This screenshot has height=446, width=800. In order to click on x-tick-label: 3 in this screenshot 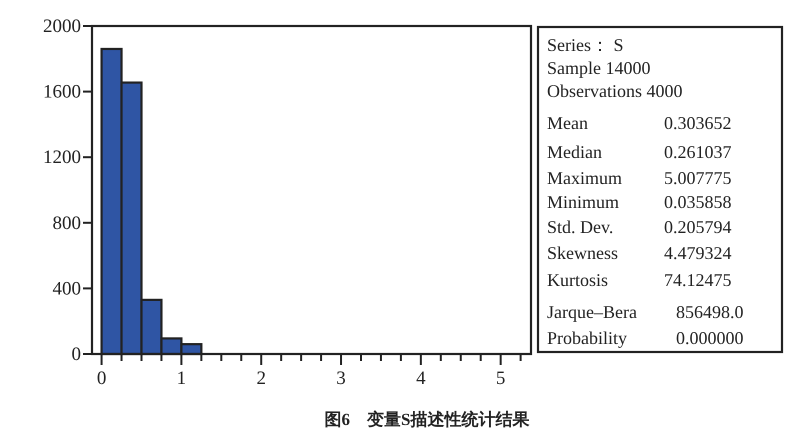, I will do `click(341, 378)`.